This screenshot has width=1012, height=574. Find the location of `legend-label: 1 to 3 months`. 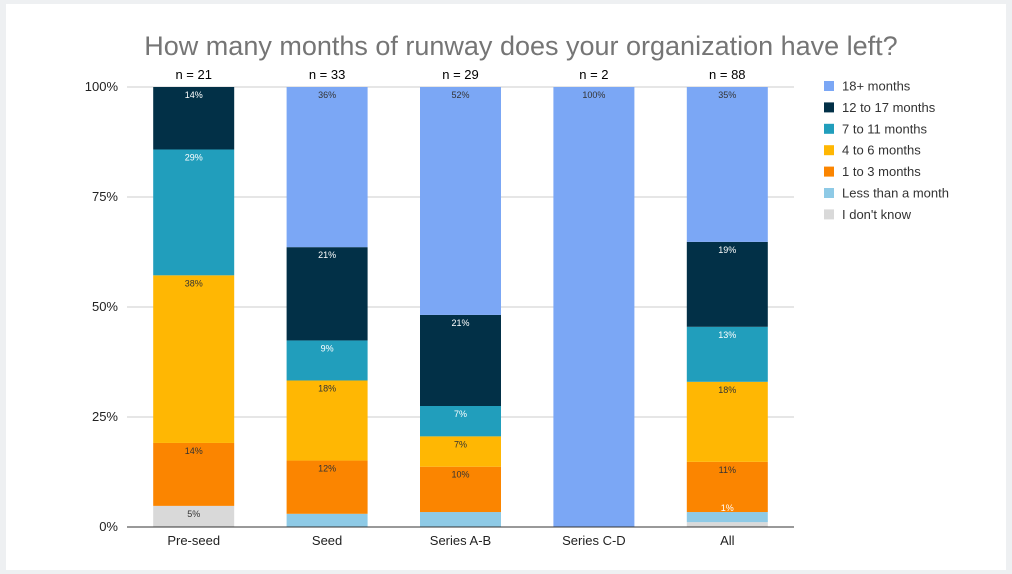

legend-label: 1 to 3 months is located at coordinates (881, 171).